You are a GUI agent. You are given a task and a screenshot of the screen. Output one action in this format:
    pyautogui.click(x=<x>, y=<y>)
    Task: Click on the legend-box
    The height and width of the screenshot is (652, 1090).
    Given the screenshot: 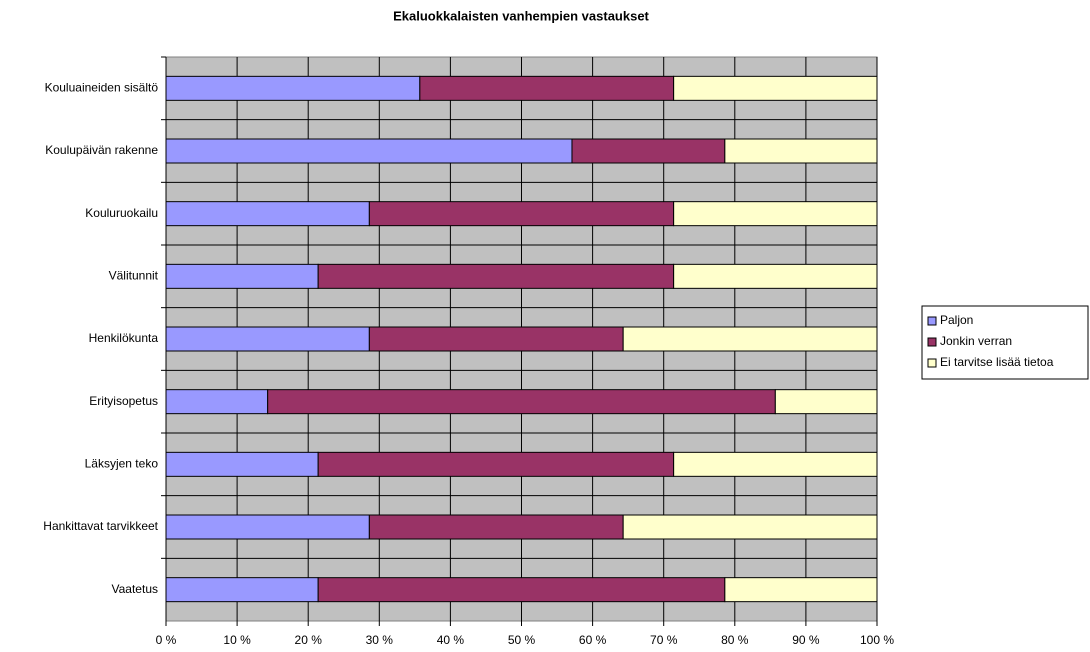 What is the action you would take?
    pyautogui.click(x=1005, y=342)
    